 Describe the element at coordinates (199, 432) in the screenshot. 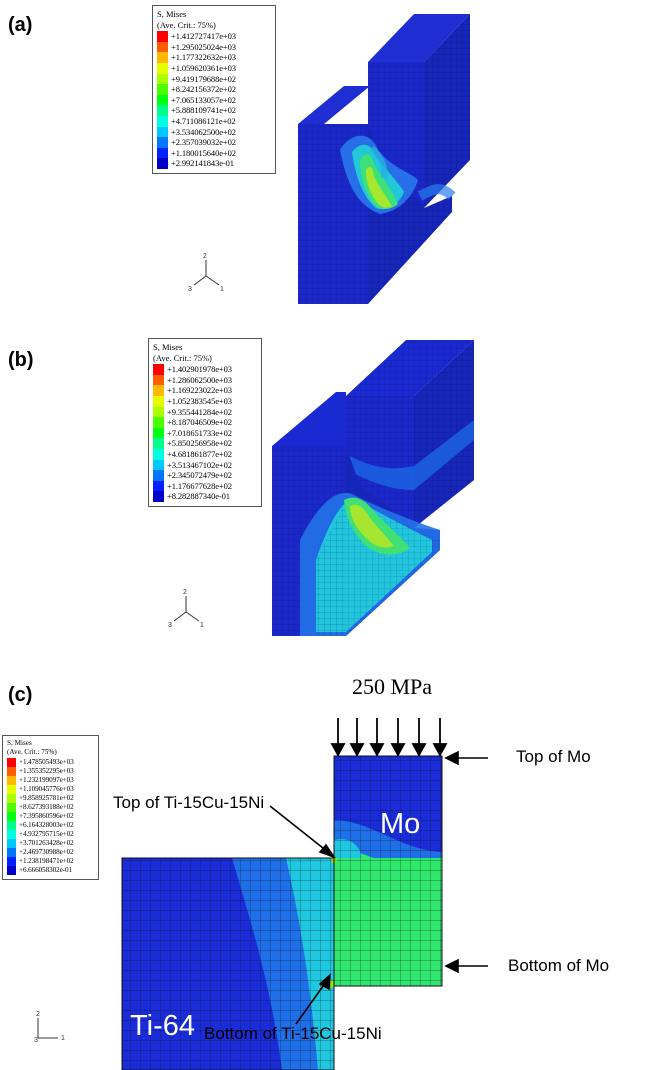

I see `legend-value: +7.018651733e+02` at that location.